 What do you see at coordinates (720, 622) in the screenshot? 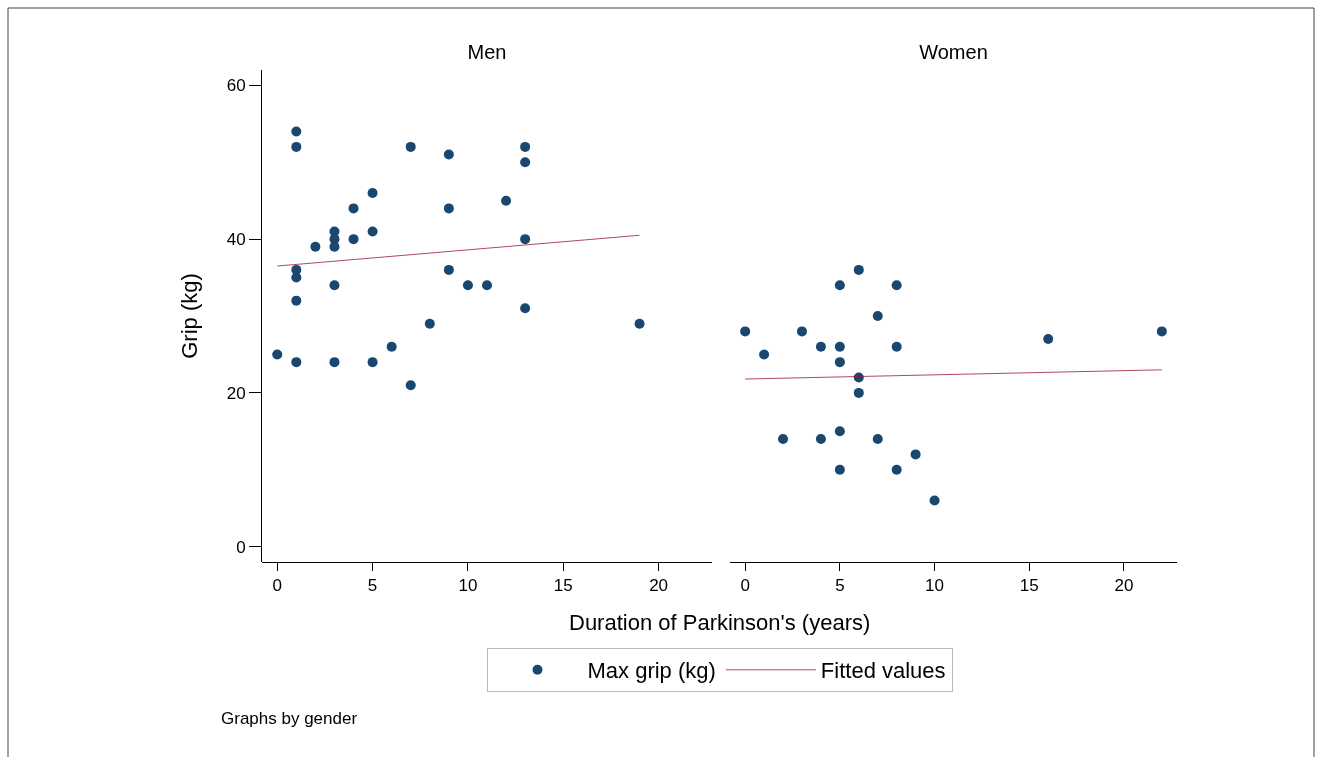
I see `x-axis-title: Duration of Parkinson's (years)` at bounding box center [720, 622].